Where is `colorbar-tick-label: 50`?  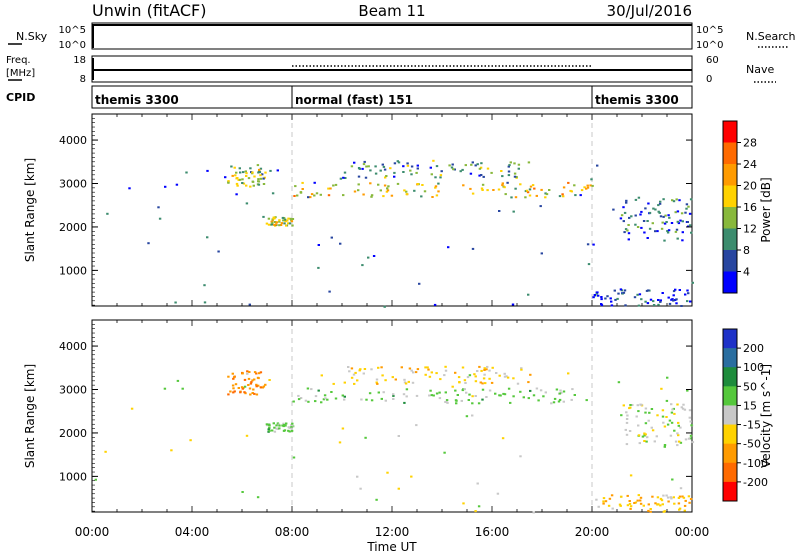 colorbar-tick-label: 50 is located at coordinates (750, 386).